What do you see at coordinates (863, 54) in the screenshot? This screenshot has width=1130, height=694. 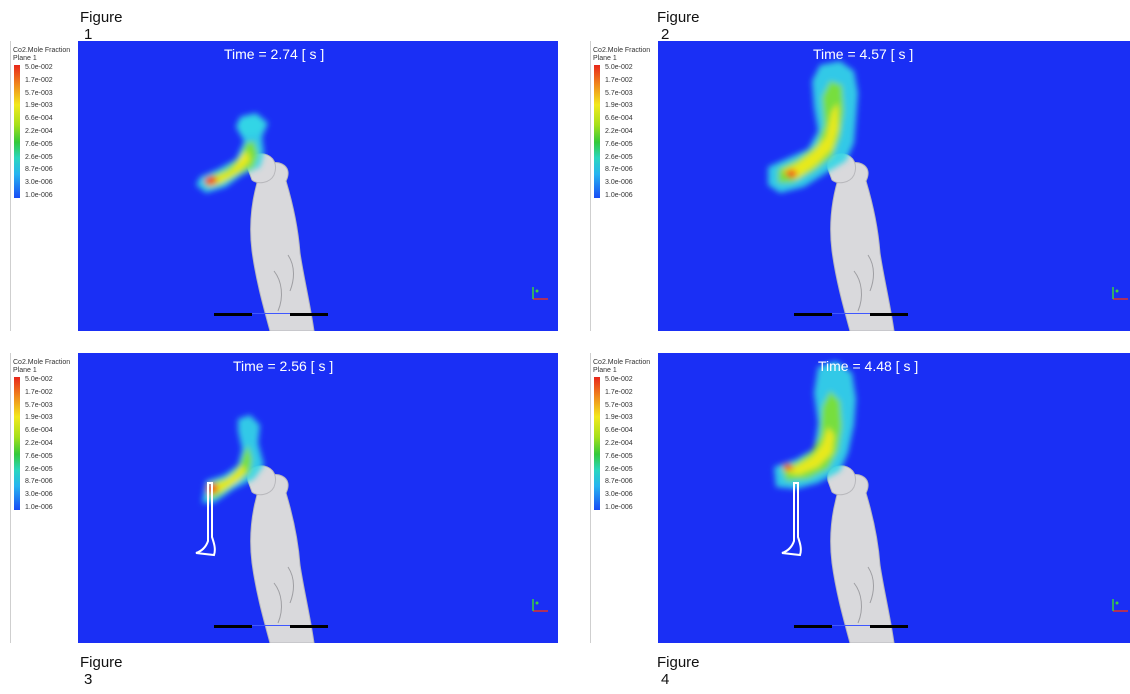 I see `time-label: Time = 4.57 [ s ]` at bounding box center [863, 54].